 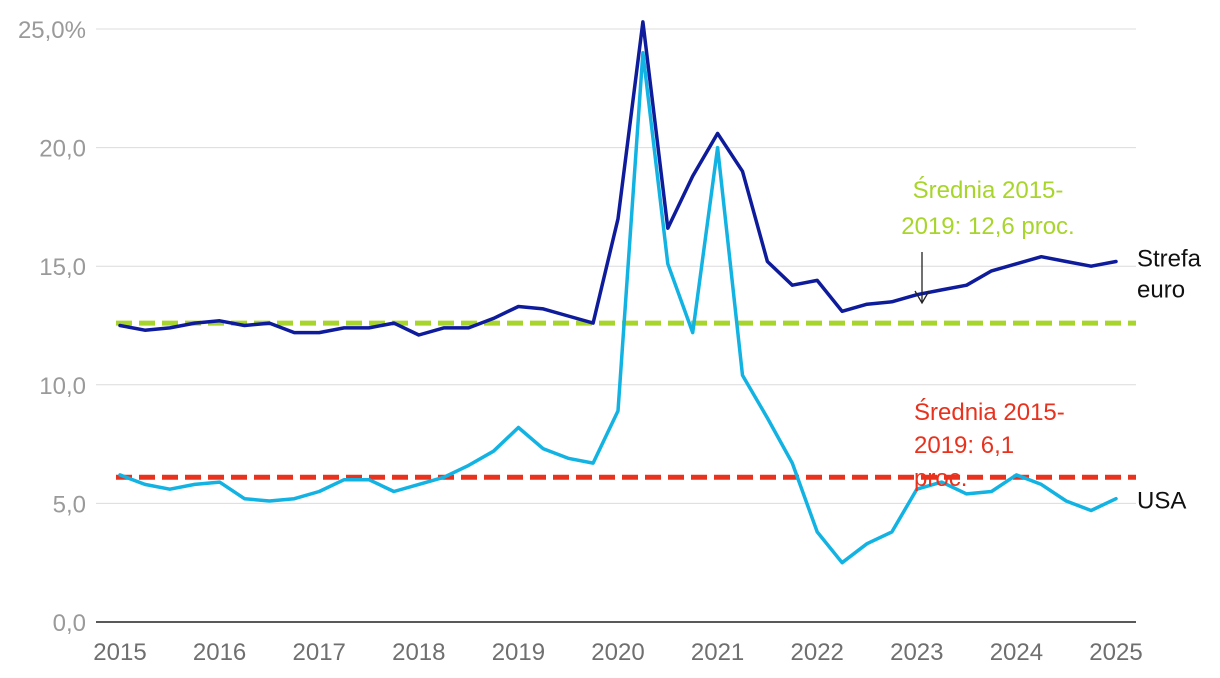 What do you see at coordinates (717, 652) in the screenshot?
I see `x-tick-label: 2021` at bounding box center [717, 652].